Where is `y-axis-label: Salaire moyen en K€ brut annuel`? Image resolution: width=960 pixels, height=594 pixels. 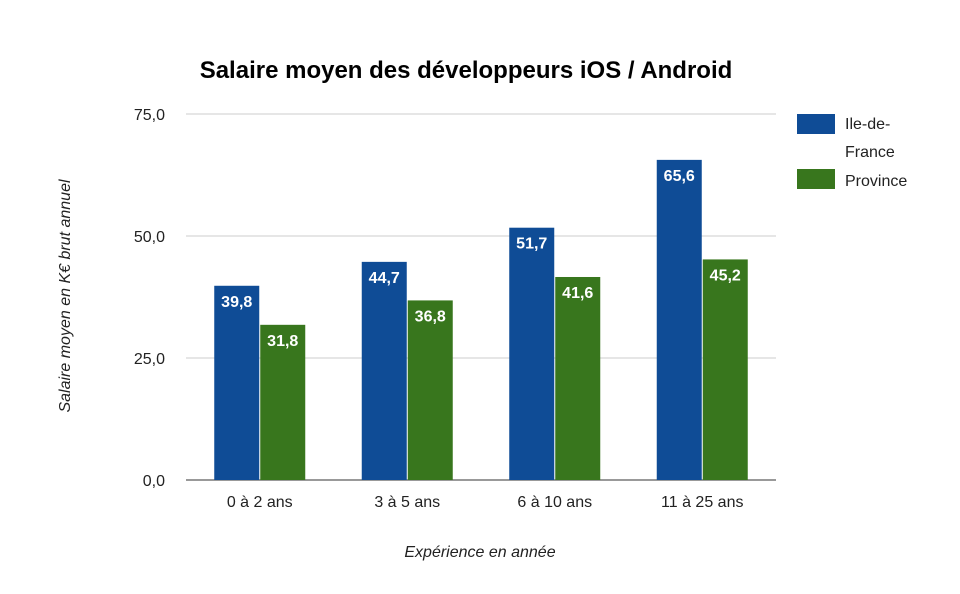 y-axis-label: Salaire moyen en K€ brut annuel is located at coordinates (65, 295).